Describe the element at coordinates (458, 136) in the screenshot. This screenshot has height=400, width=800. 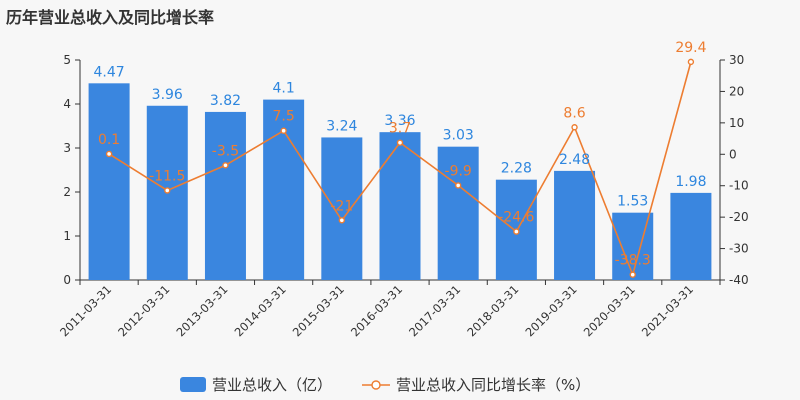
I see `bar-value-label: 3.03` at that location.